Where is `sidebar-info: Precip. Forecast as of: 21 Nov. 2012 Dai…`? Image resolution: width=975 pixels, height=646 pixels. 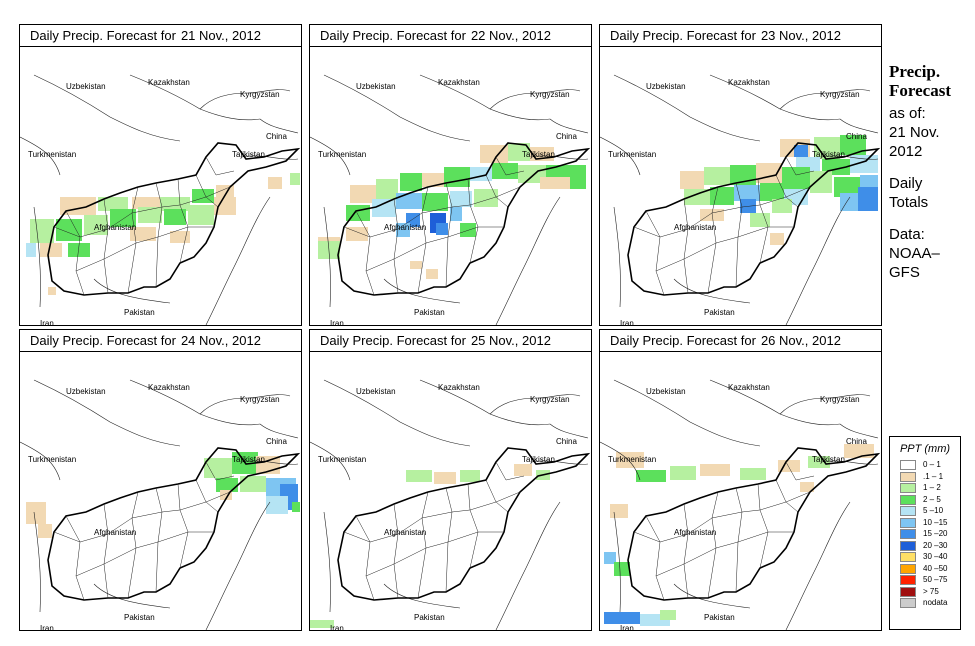
sidebar-info: Precip. Forecast as of: 21 Nov. 2012 Dai… is located at coordinates (931, 172).